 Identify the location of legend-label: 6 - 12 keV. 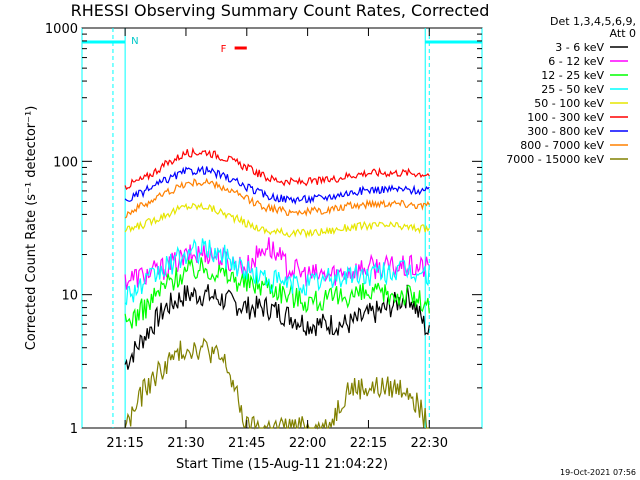
(576, 61).